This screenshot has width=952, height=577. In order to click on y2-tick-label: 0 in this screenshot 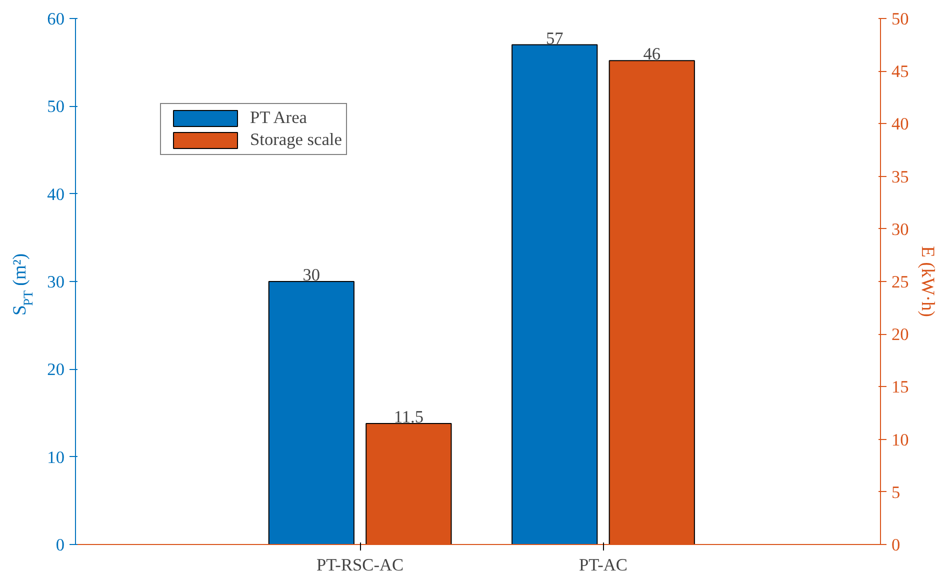, I will do `click(896, 545)`.